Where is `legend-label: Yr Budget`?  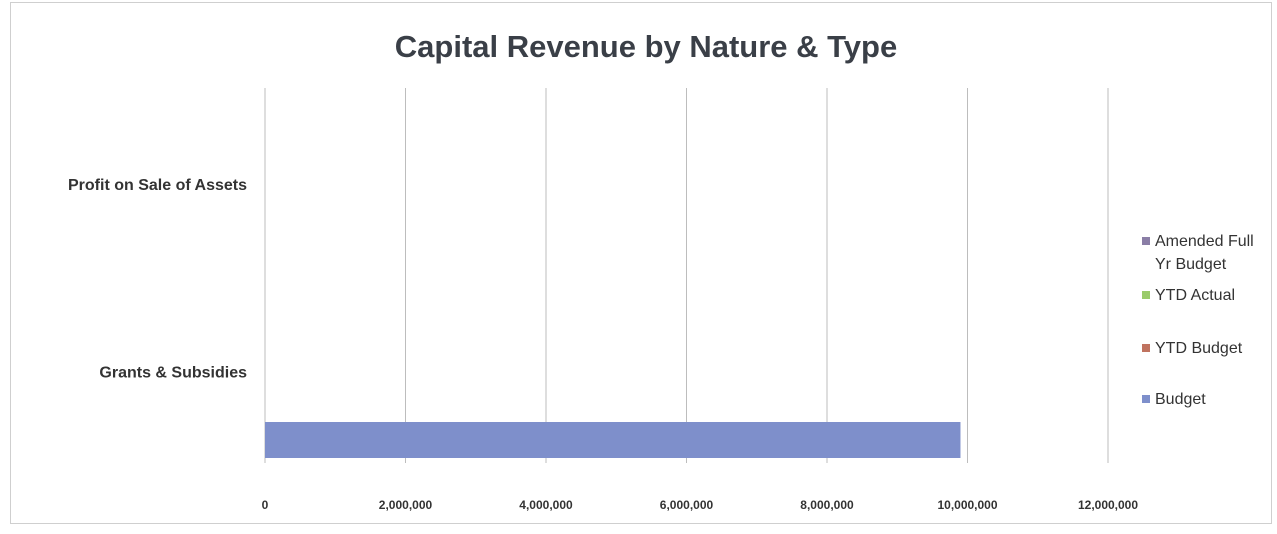 legend-label: Yr Budget is located at coordinates (1191, 264).